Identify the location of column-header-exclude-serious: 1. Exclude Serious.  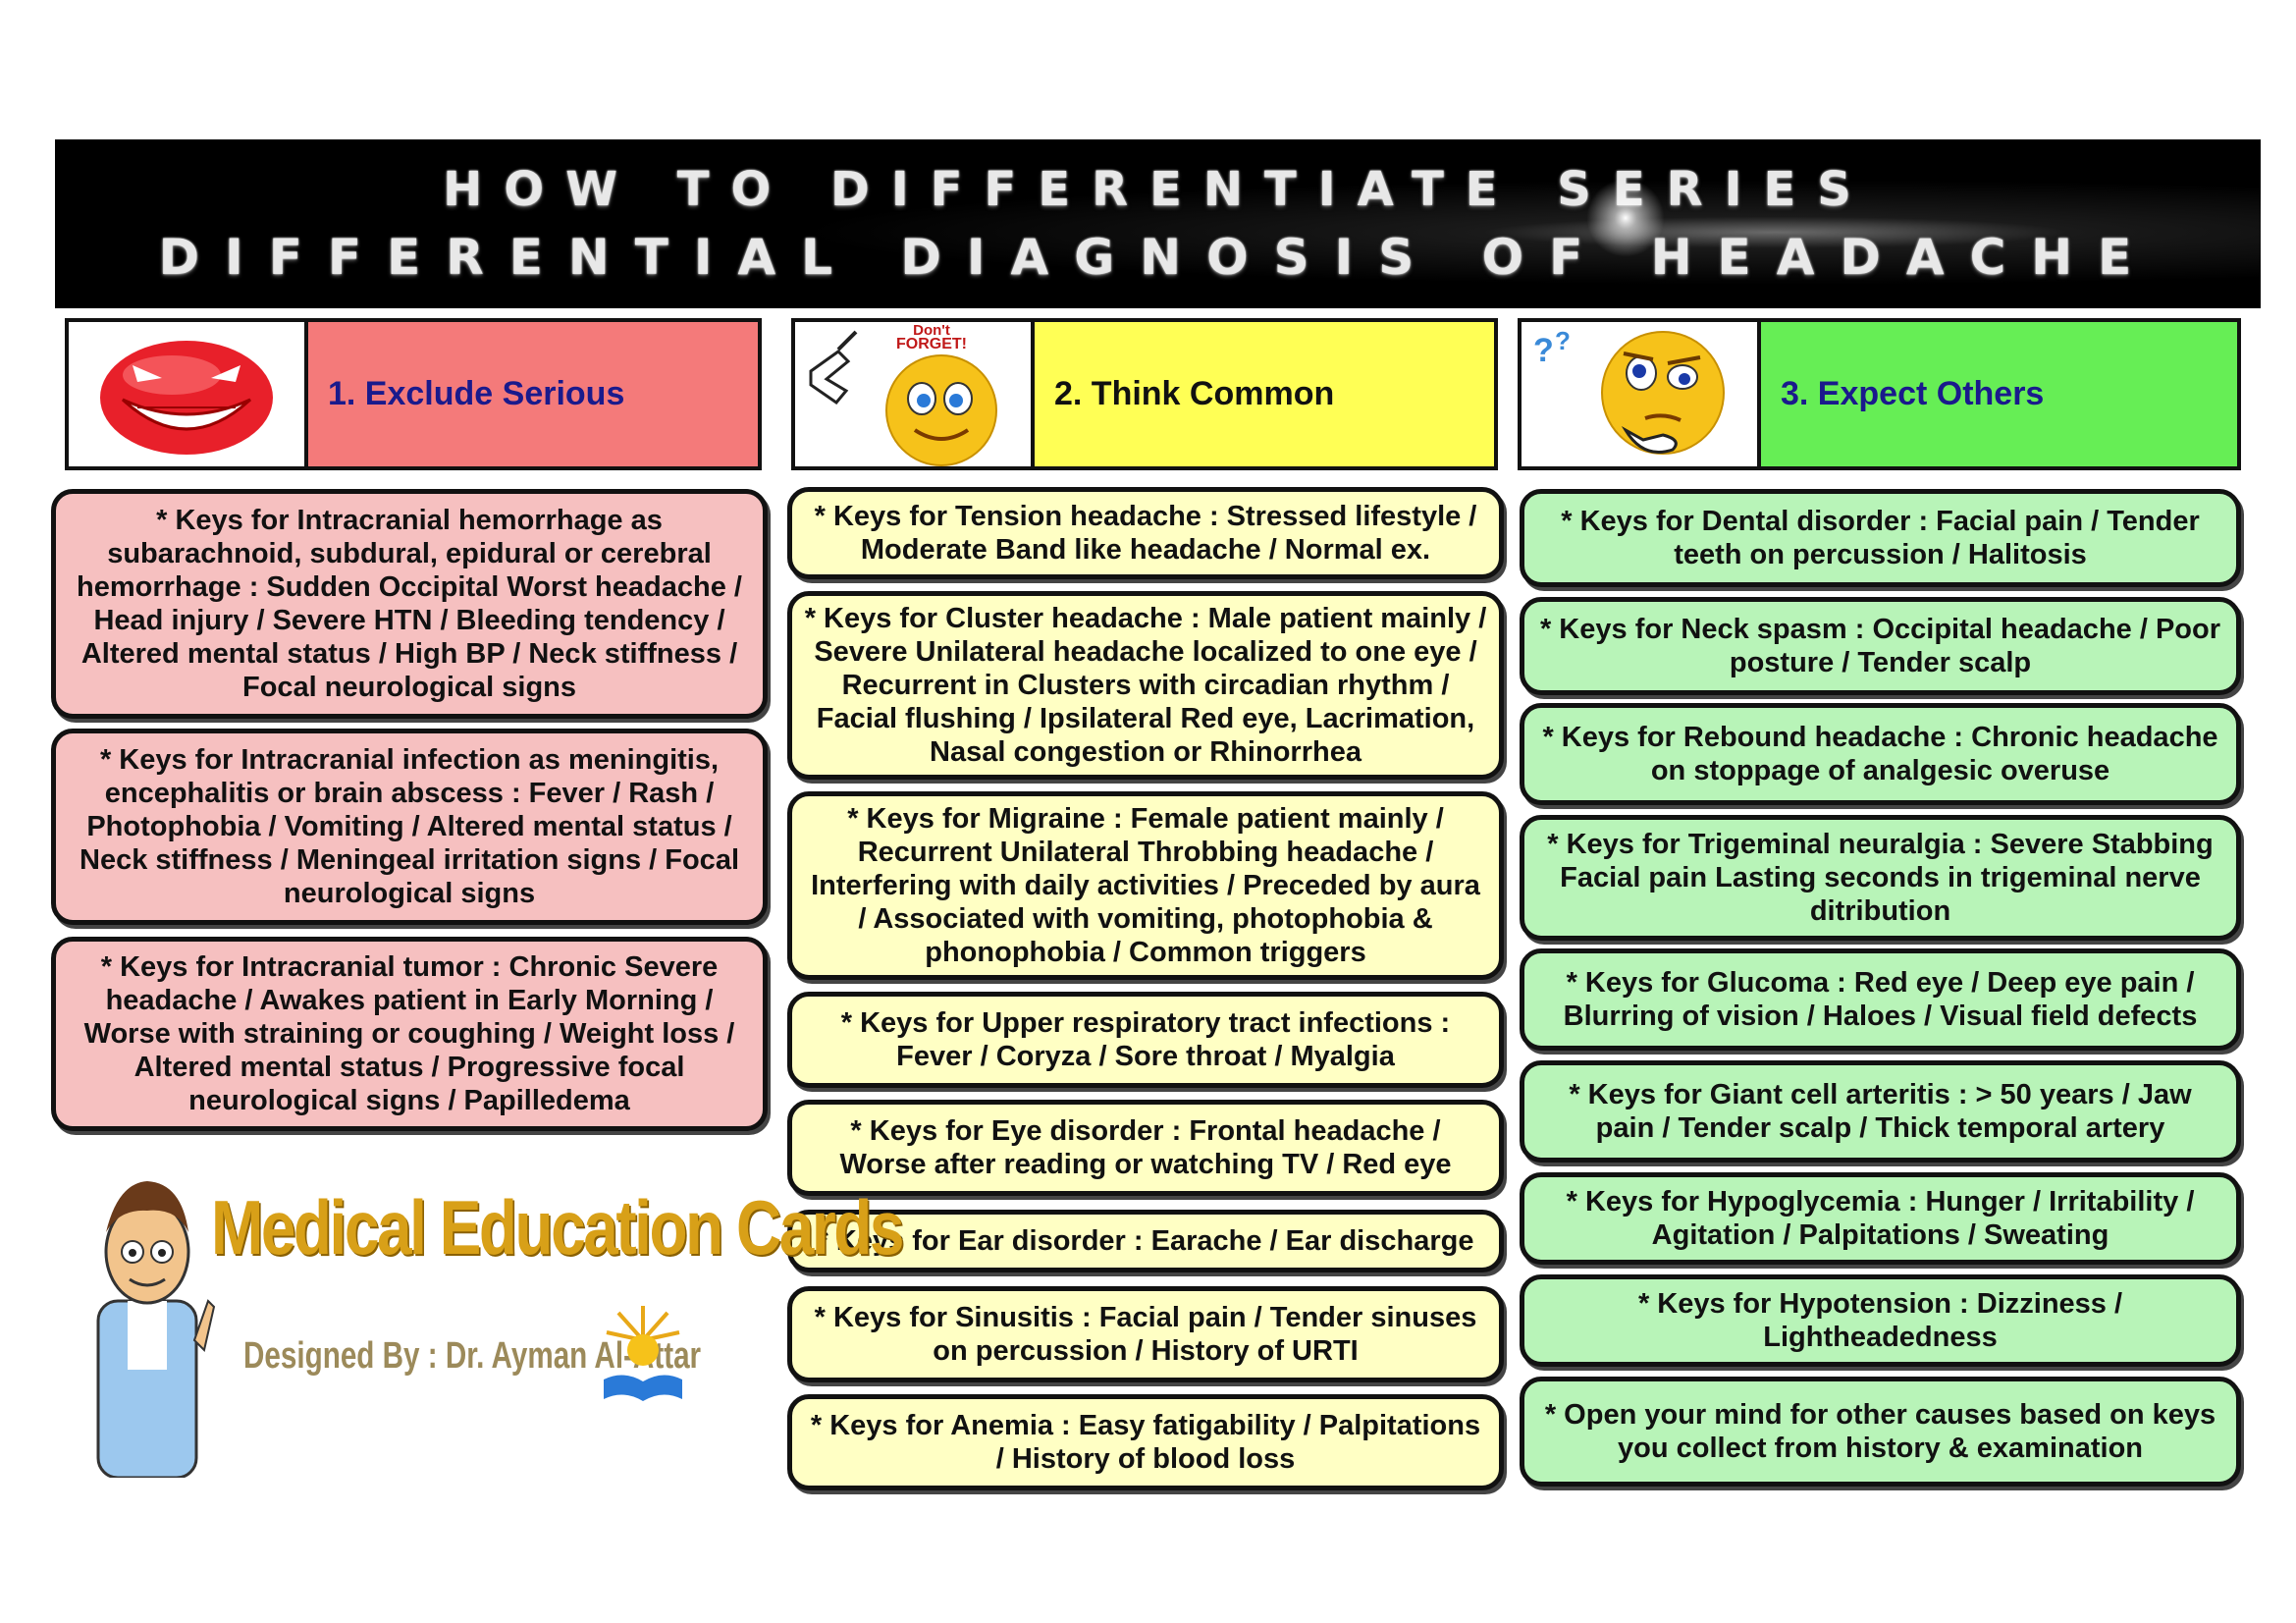
(413, 394).